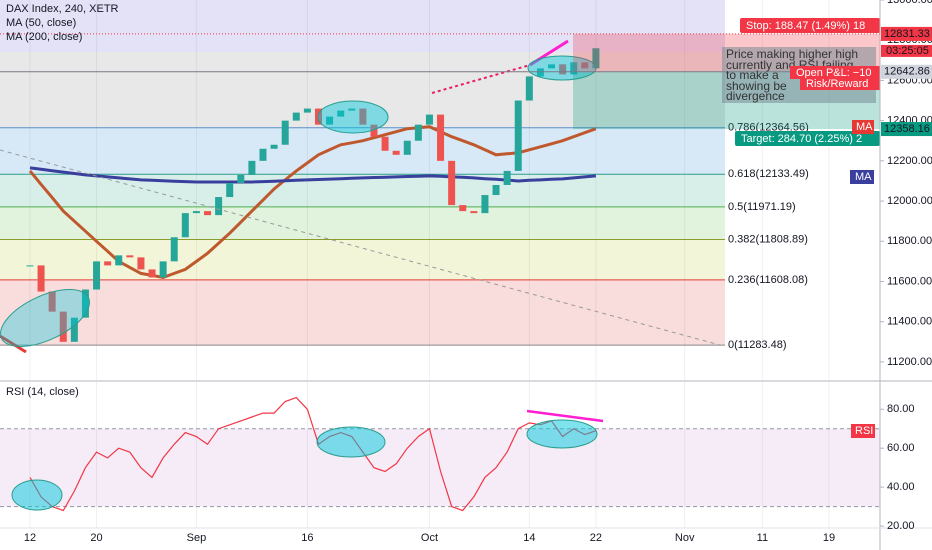 The height and width of the screenshot is (550, 932). I want to click on fib-label: 0.618(12133.49), so click(768, 174).